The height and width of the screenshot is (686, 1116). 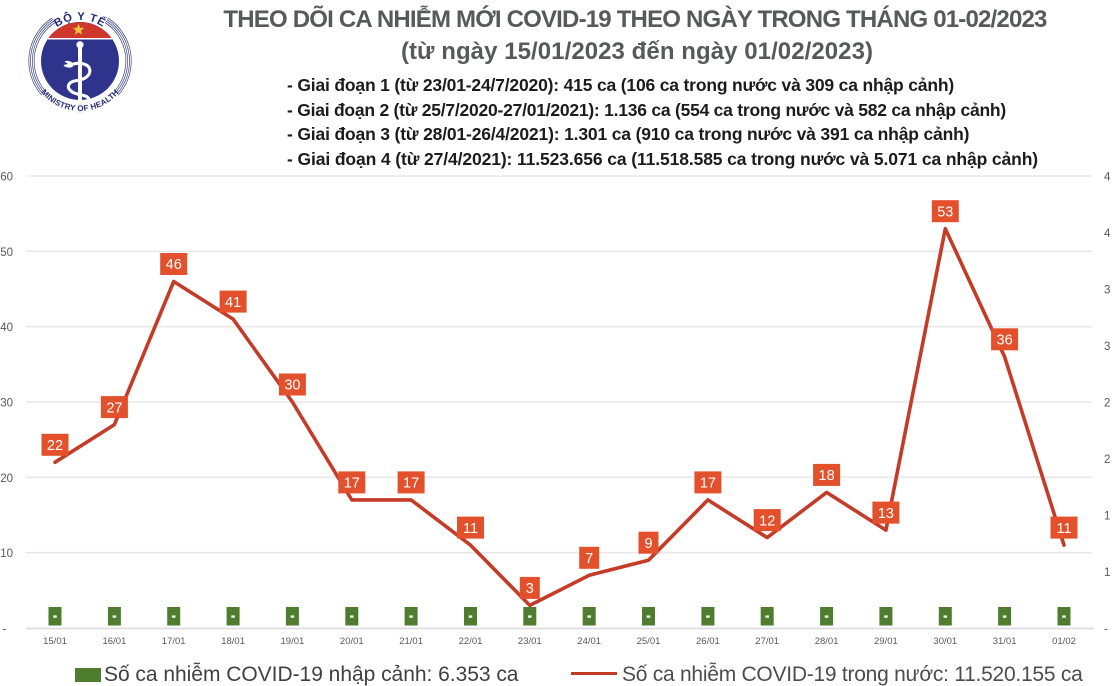 What do you see at coordinates (827, 641) in the screenshot?
I see `svg-text: 28/01` at bounding box center [827, 641].